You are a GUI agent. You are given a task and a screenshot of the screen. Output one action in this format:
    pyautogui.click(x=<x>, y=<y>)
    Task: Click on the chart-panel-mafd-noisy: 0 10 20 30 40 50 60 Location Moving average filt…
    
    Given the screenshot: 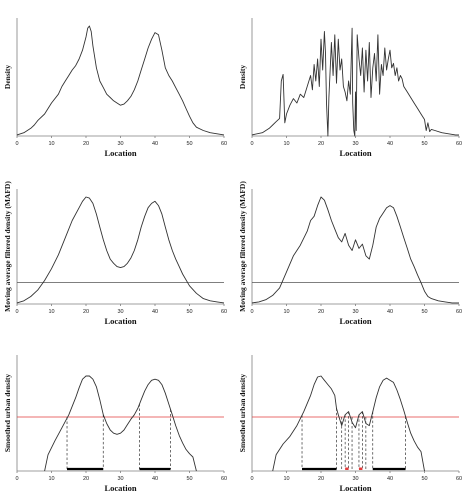 What is the action you would take?
    pyautogui.click(x=350, y=253)
    